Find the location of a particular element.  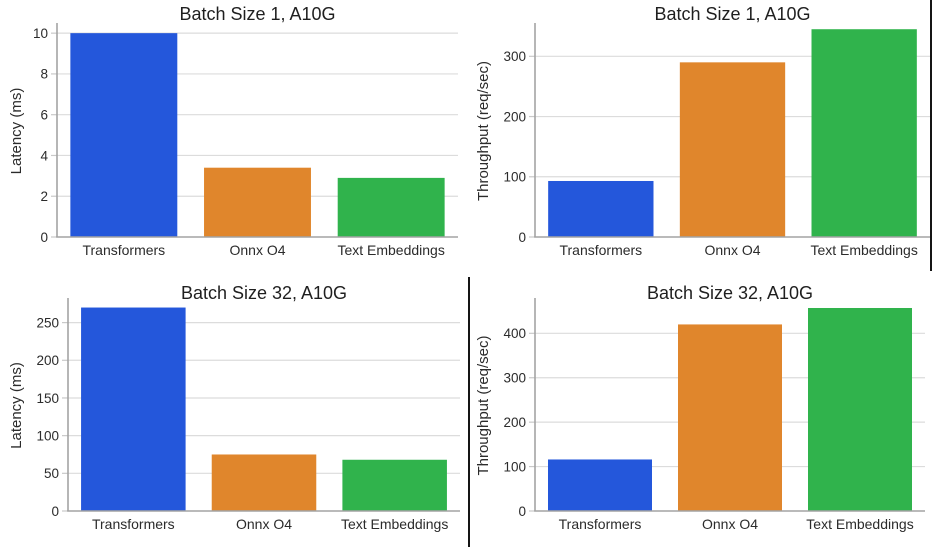

y-tick-label: 4 is located at coordinates (44, 155).